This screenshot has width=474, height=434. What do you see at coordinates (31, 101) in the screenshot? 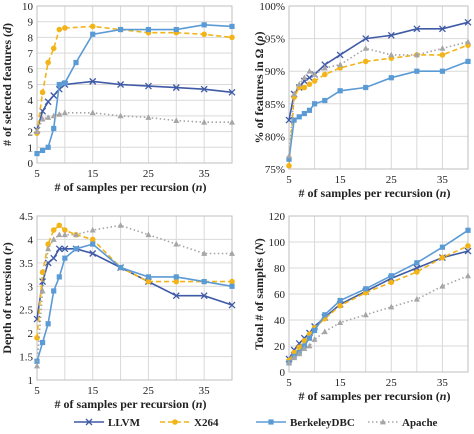
I see `y-tick-label: 4` at bounding box center [31, 101].